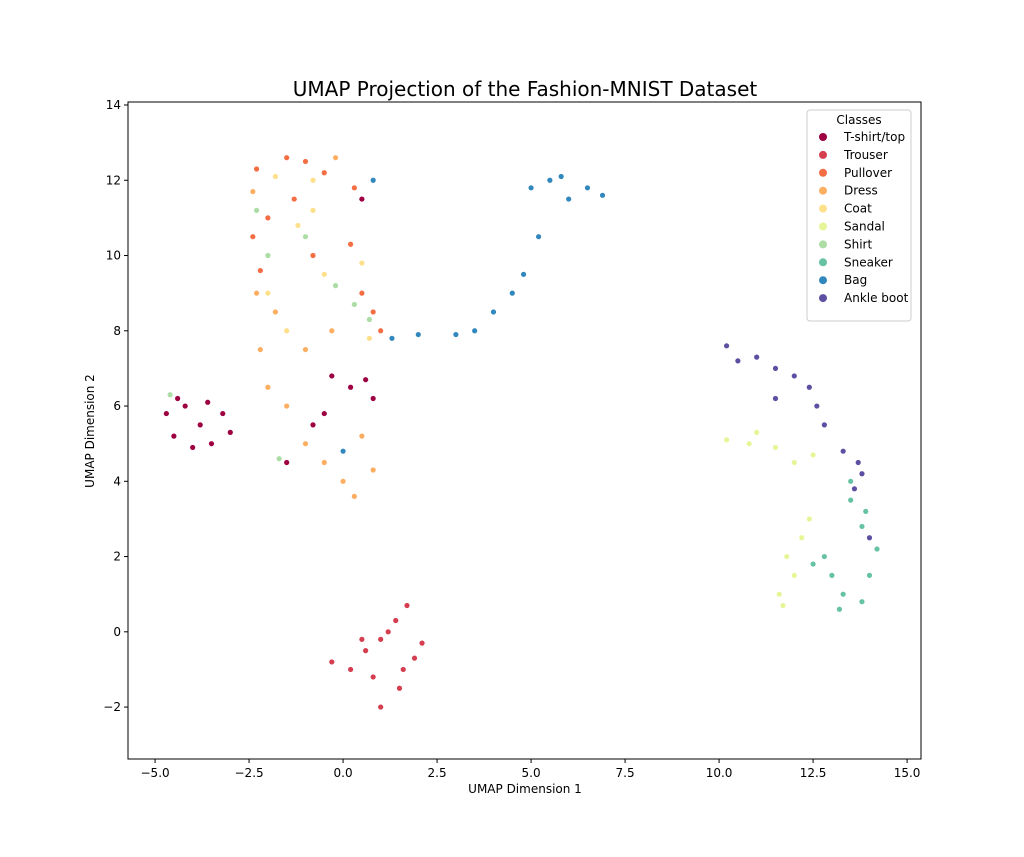 The image size is (1024, 857). I want to click on legend-label: Sandal, so click(864, 227).